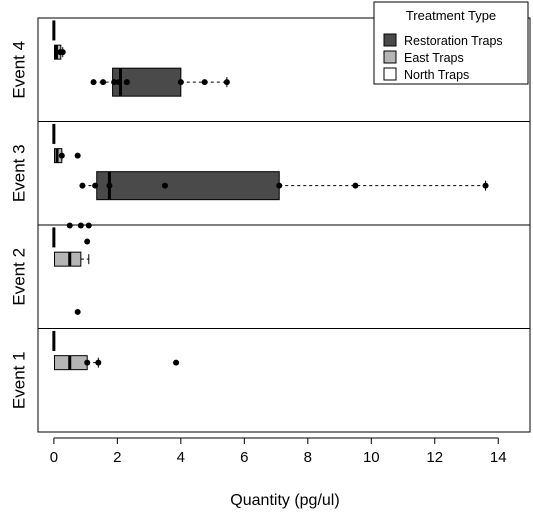 Image resolution: width=533 pixels, height=517 pixels. Describe the element at coordinates (284, 500) in the screenshot. I see `x-axis-label: Quantity (pg/ul)` at that location.